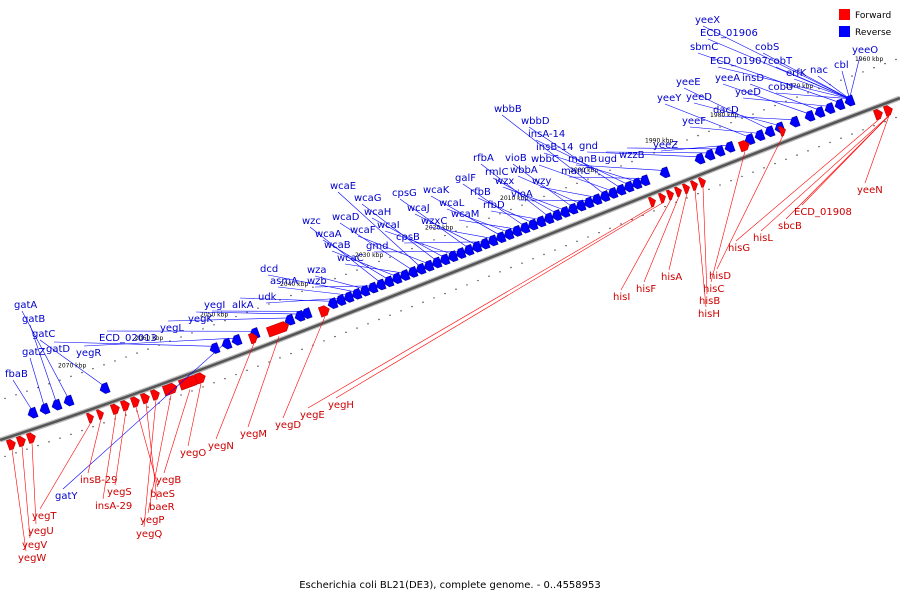  What do you see at coordinates (790, 226) in the screenshot?
I see `forward-gene-label: sbcB` at bounding box center [790, 226].